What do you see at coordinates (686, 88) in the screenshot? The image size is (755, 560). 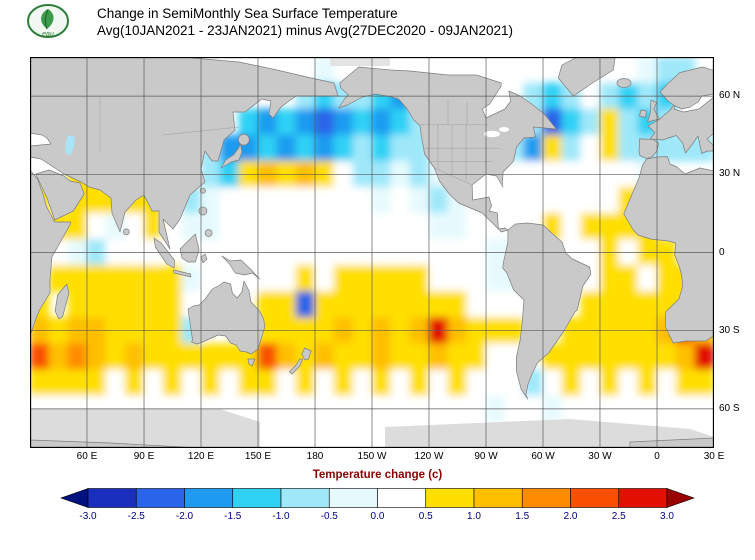 I see `landmass-scandinavia` at bounding box center [686, 88].